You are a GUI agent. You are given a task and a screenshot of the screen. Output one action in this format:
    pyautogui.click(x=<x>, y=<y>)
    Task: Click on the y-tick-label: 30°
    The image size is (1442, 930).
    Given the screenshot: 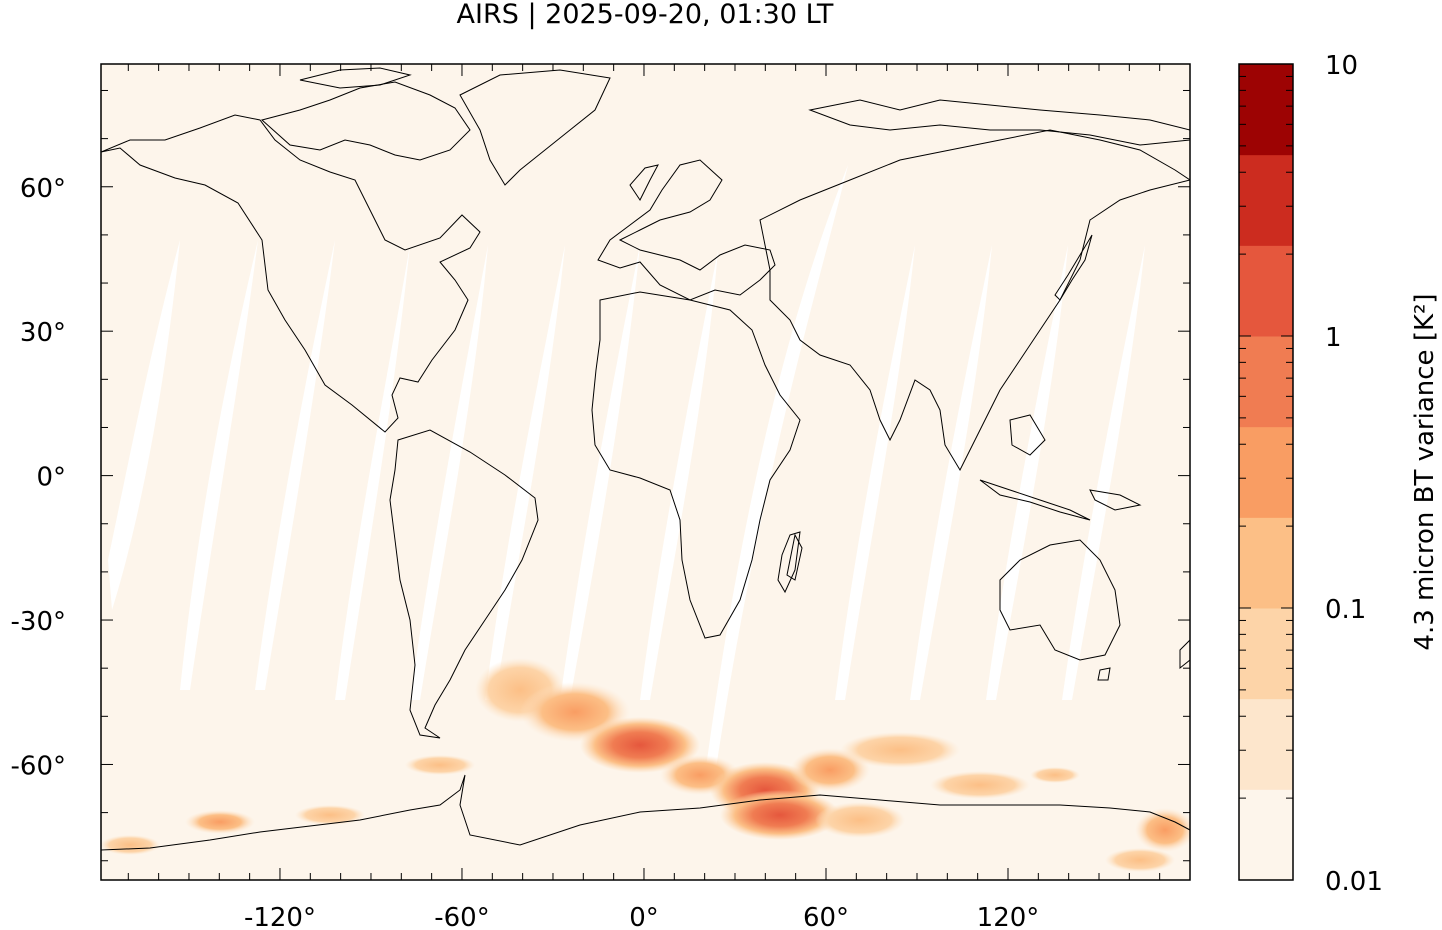 What is the action you would take?
    pyautogui.click(x=43, y=333)
    